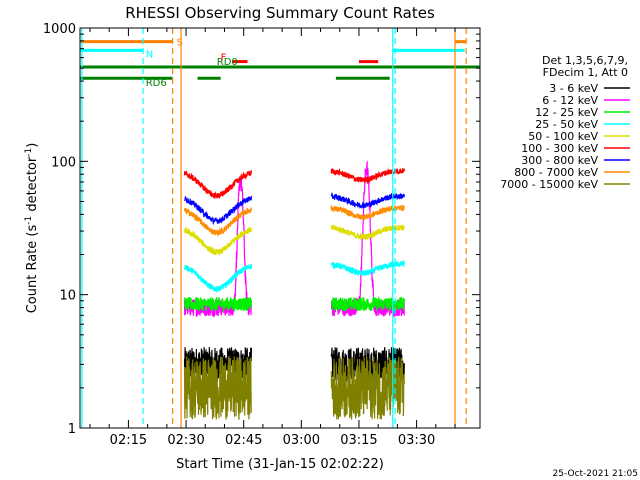  What do you see at coordinates (573, 88) in the screenshot?
I see `legend-label: 3 - 6 keV` at bounding box center [573, 88].